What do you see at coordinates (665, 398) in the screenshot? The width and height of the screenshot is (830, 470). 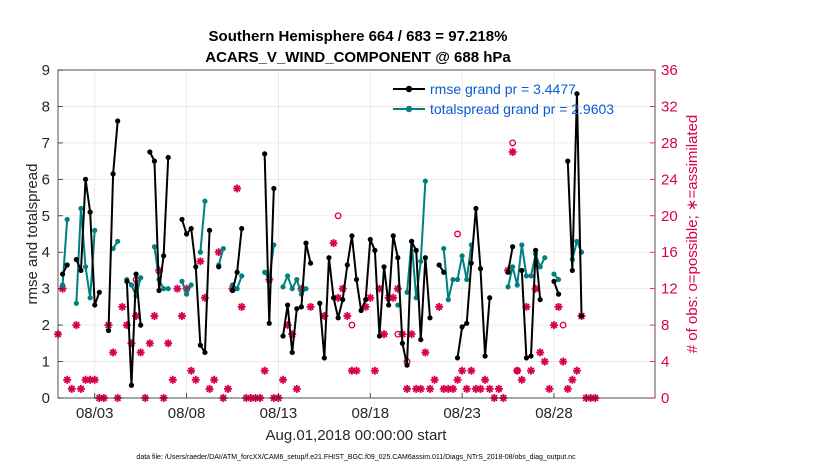 I see `y-right-tick-label: 0` at bounding box center [665, 398].